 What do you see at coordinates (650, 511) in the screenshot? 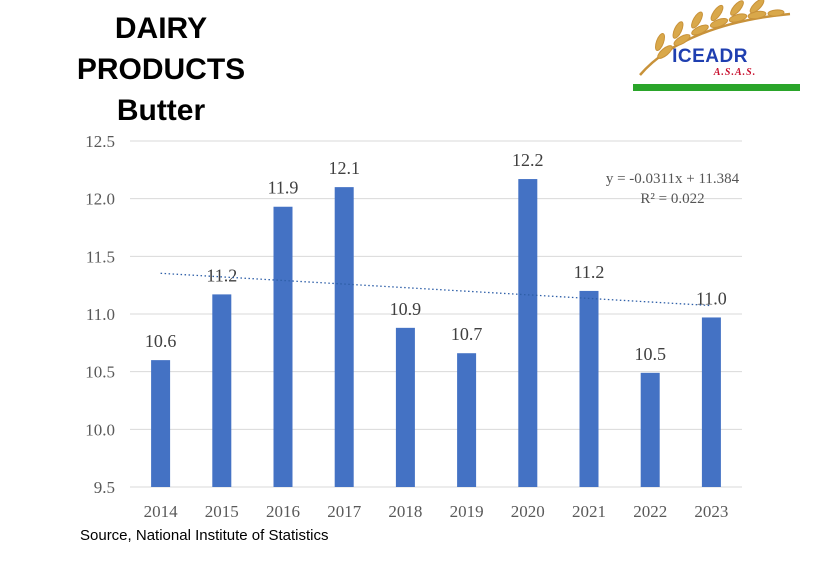
I see `x-tick-label: 2022` at bounding box center [650, 511].